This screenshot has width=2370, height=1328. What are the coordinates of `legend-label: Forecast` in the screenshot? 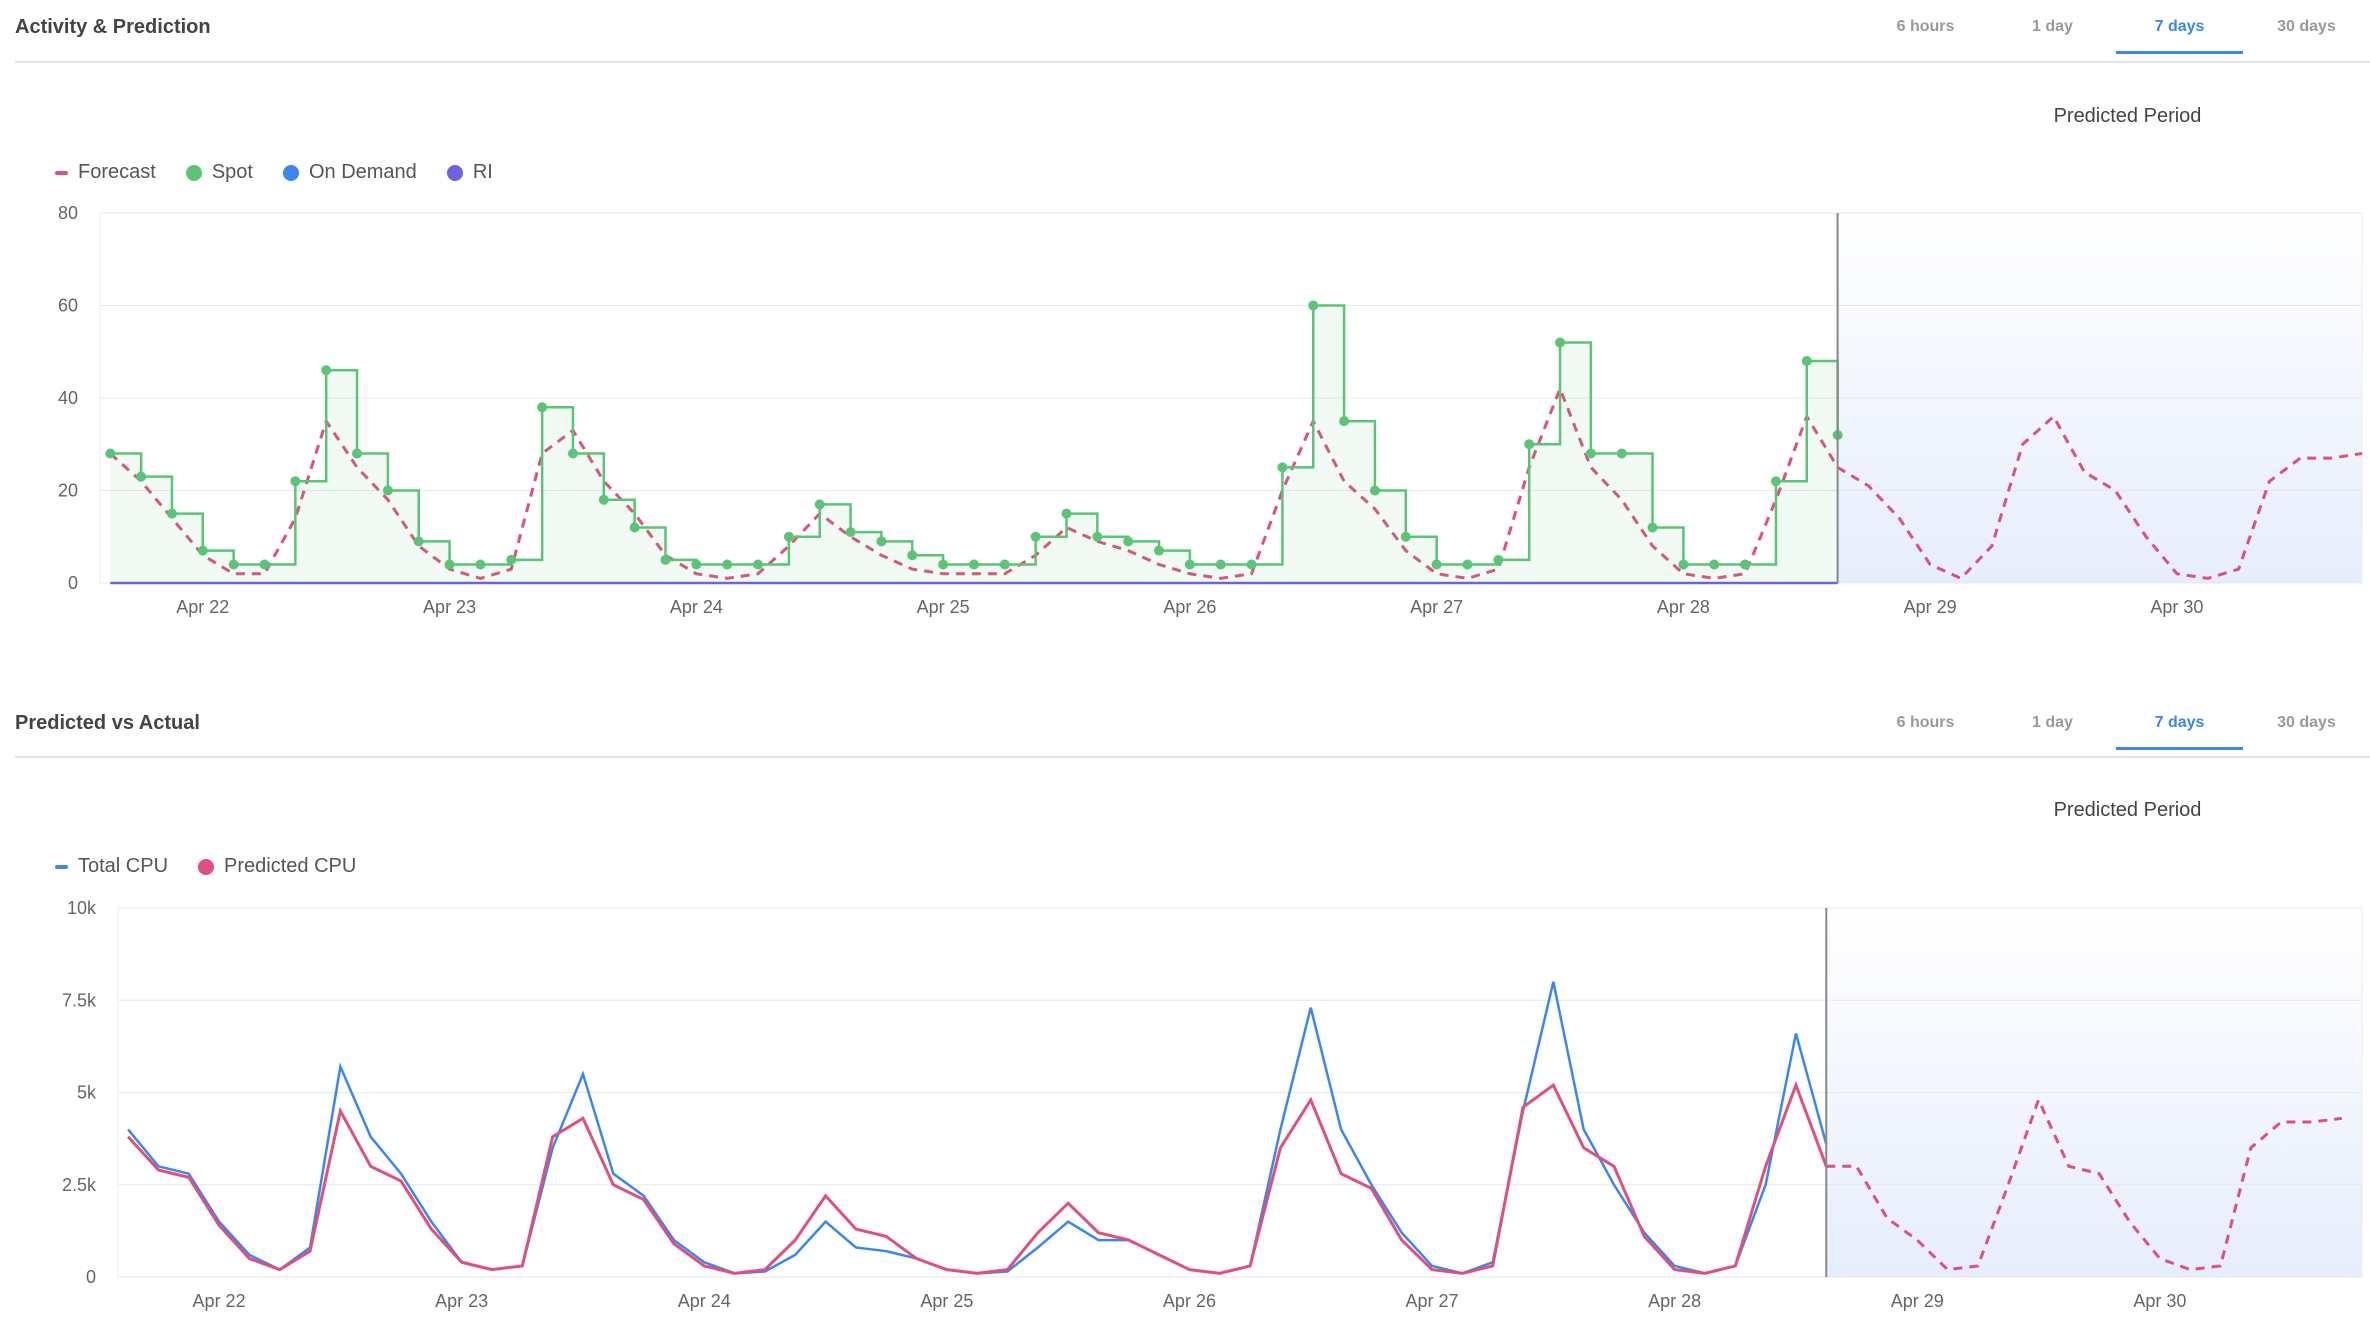 It's located at (117, 172).